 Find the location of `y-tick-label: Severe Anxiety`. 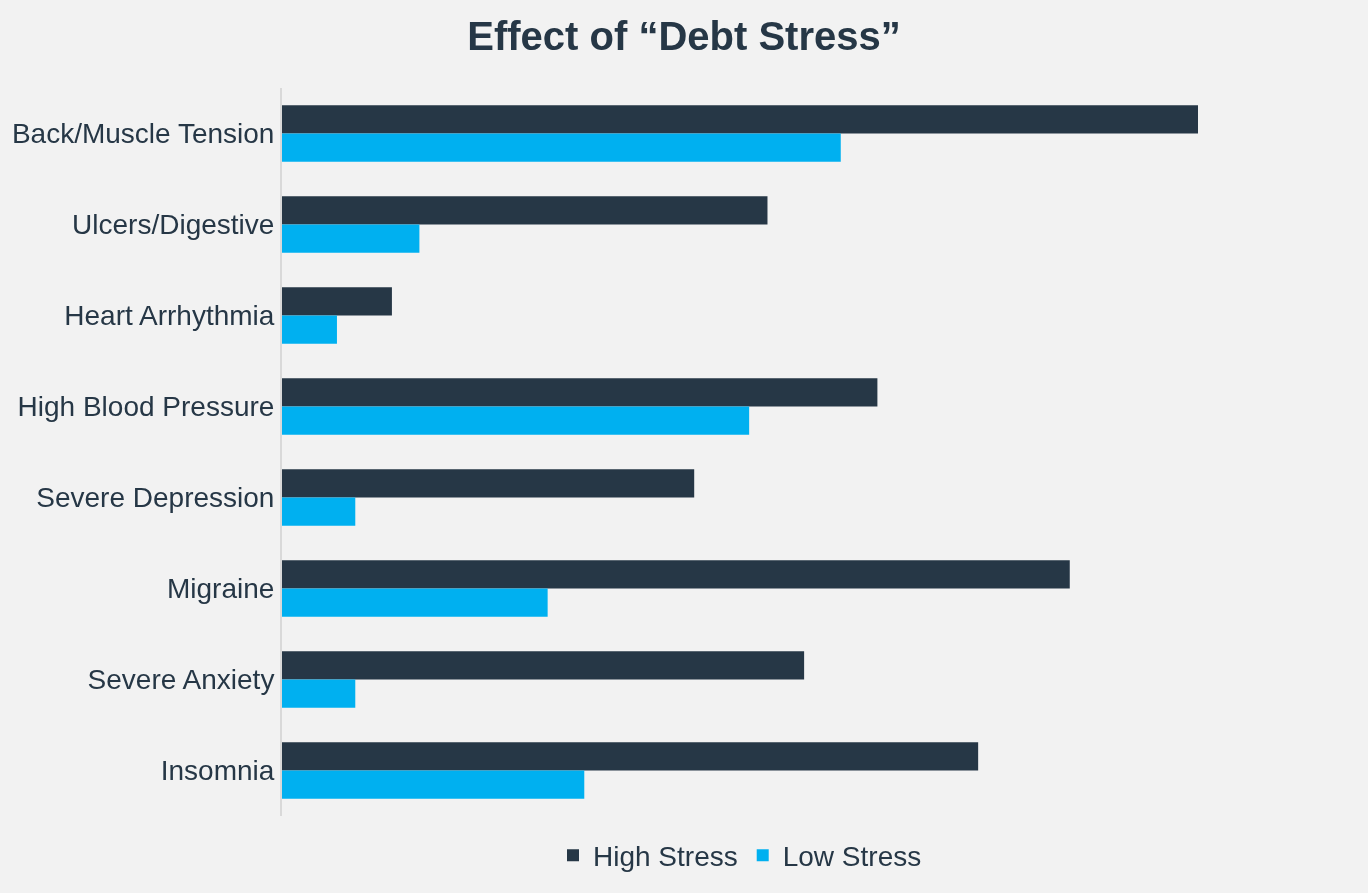

y-tick-label: Severe Anxiety is located at coordinates (181, 680).